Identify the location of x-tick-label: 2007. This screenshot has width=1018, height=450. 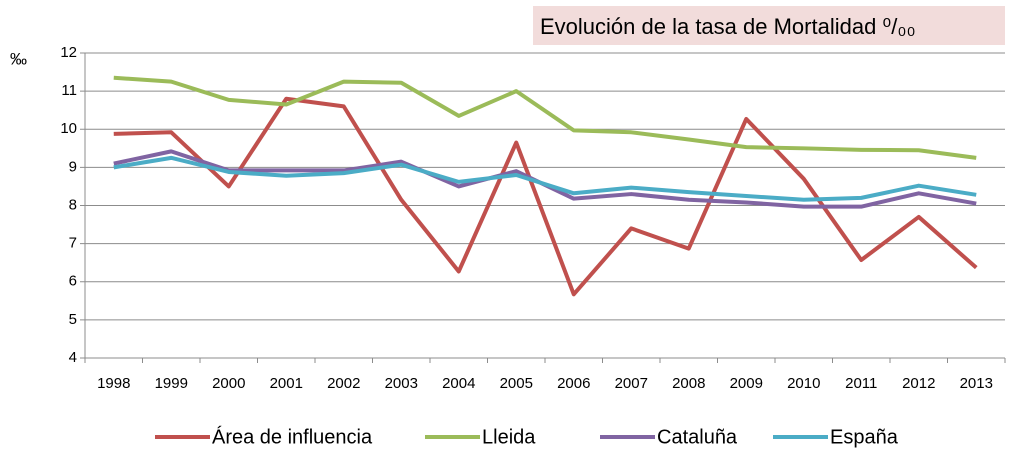
(631, 383).